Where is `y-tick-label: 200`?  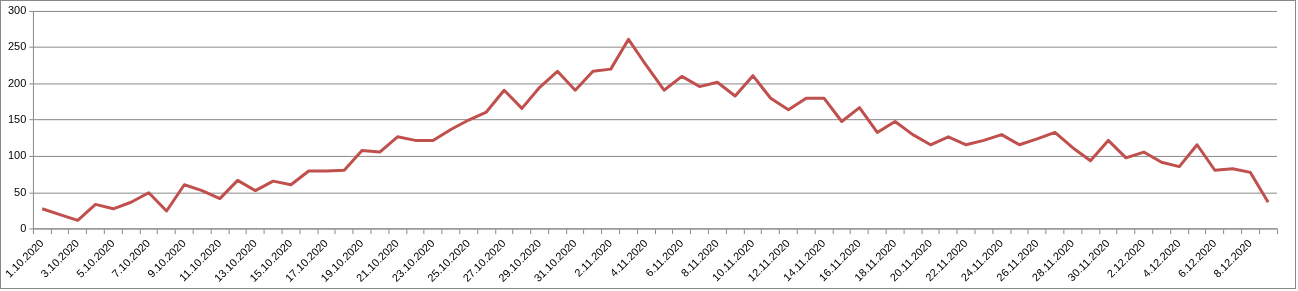
y-tick-label: 200 is located at coordinates (17, 82).